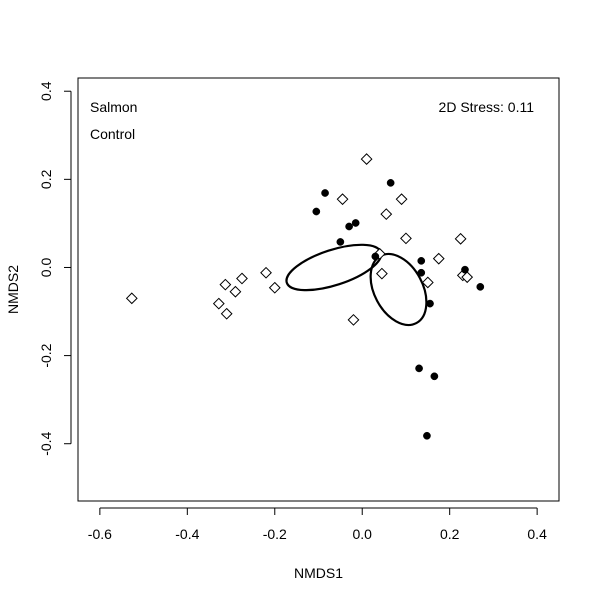  I want to click on y-tick-label: -0.2, so click(46, 355).